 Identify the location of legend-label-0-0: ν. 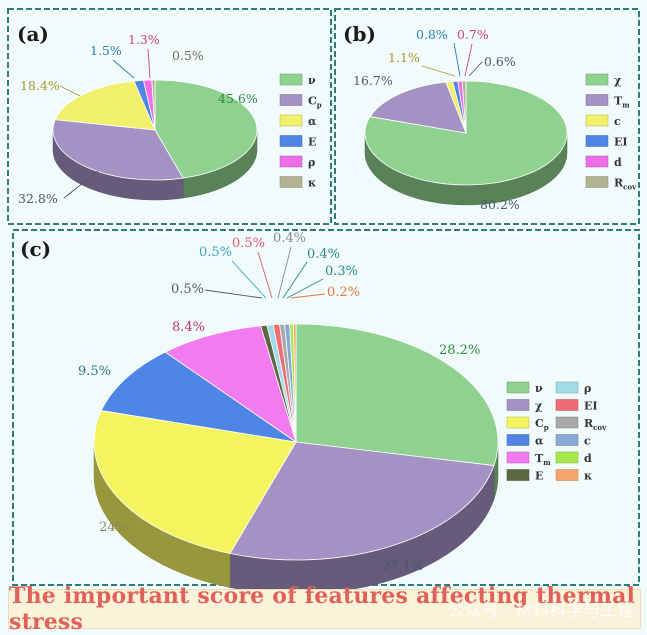
(312, 80).